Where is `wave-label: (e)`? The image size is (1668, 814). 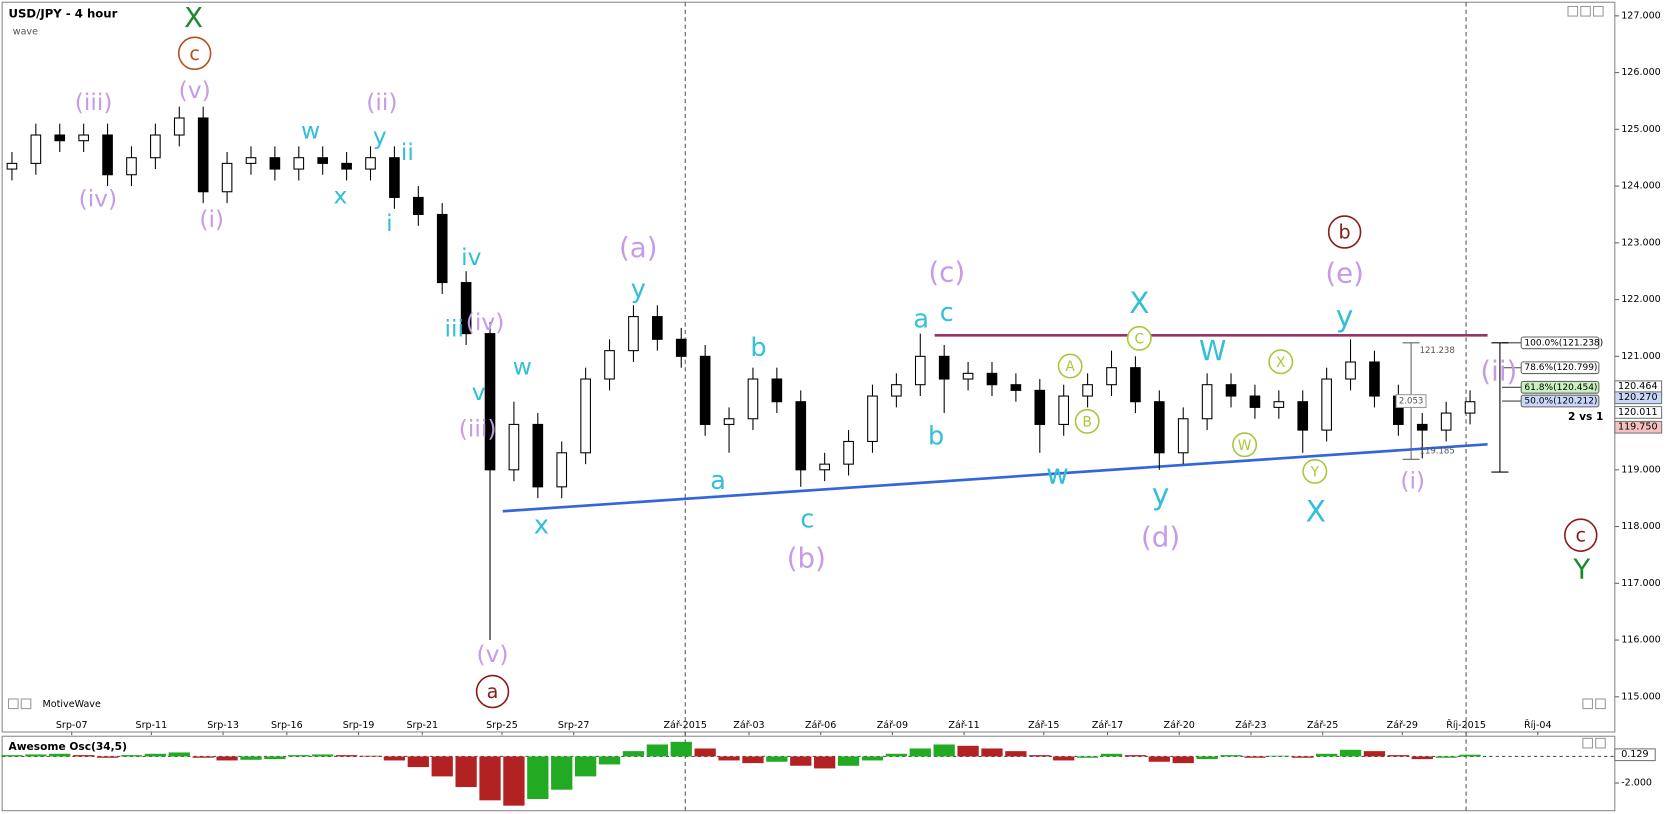
wave-label: (e) is located at coordinates (1344, 273).